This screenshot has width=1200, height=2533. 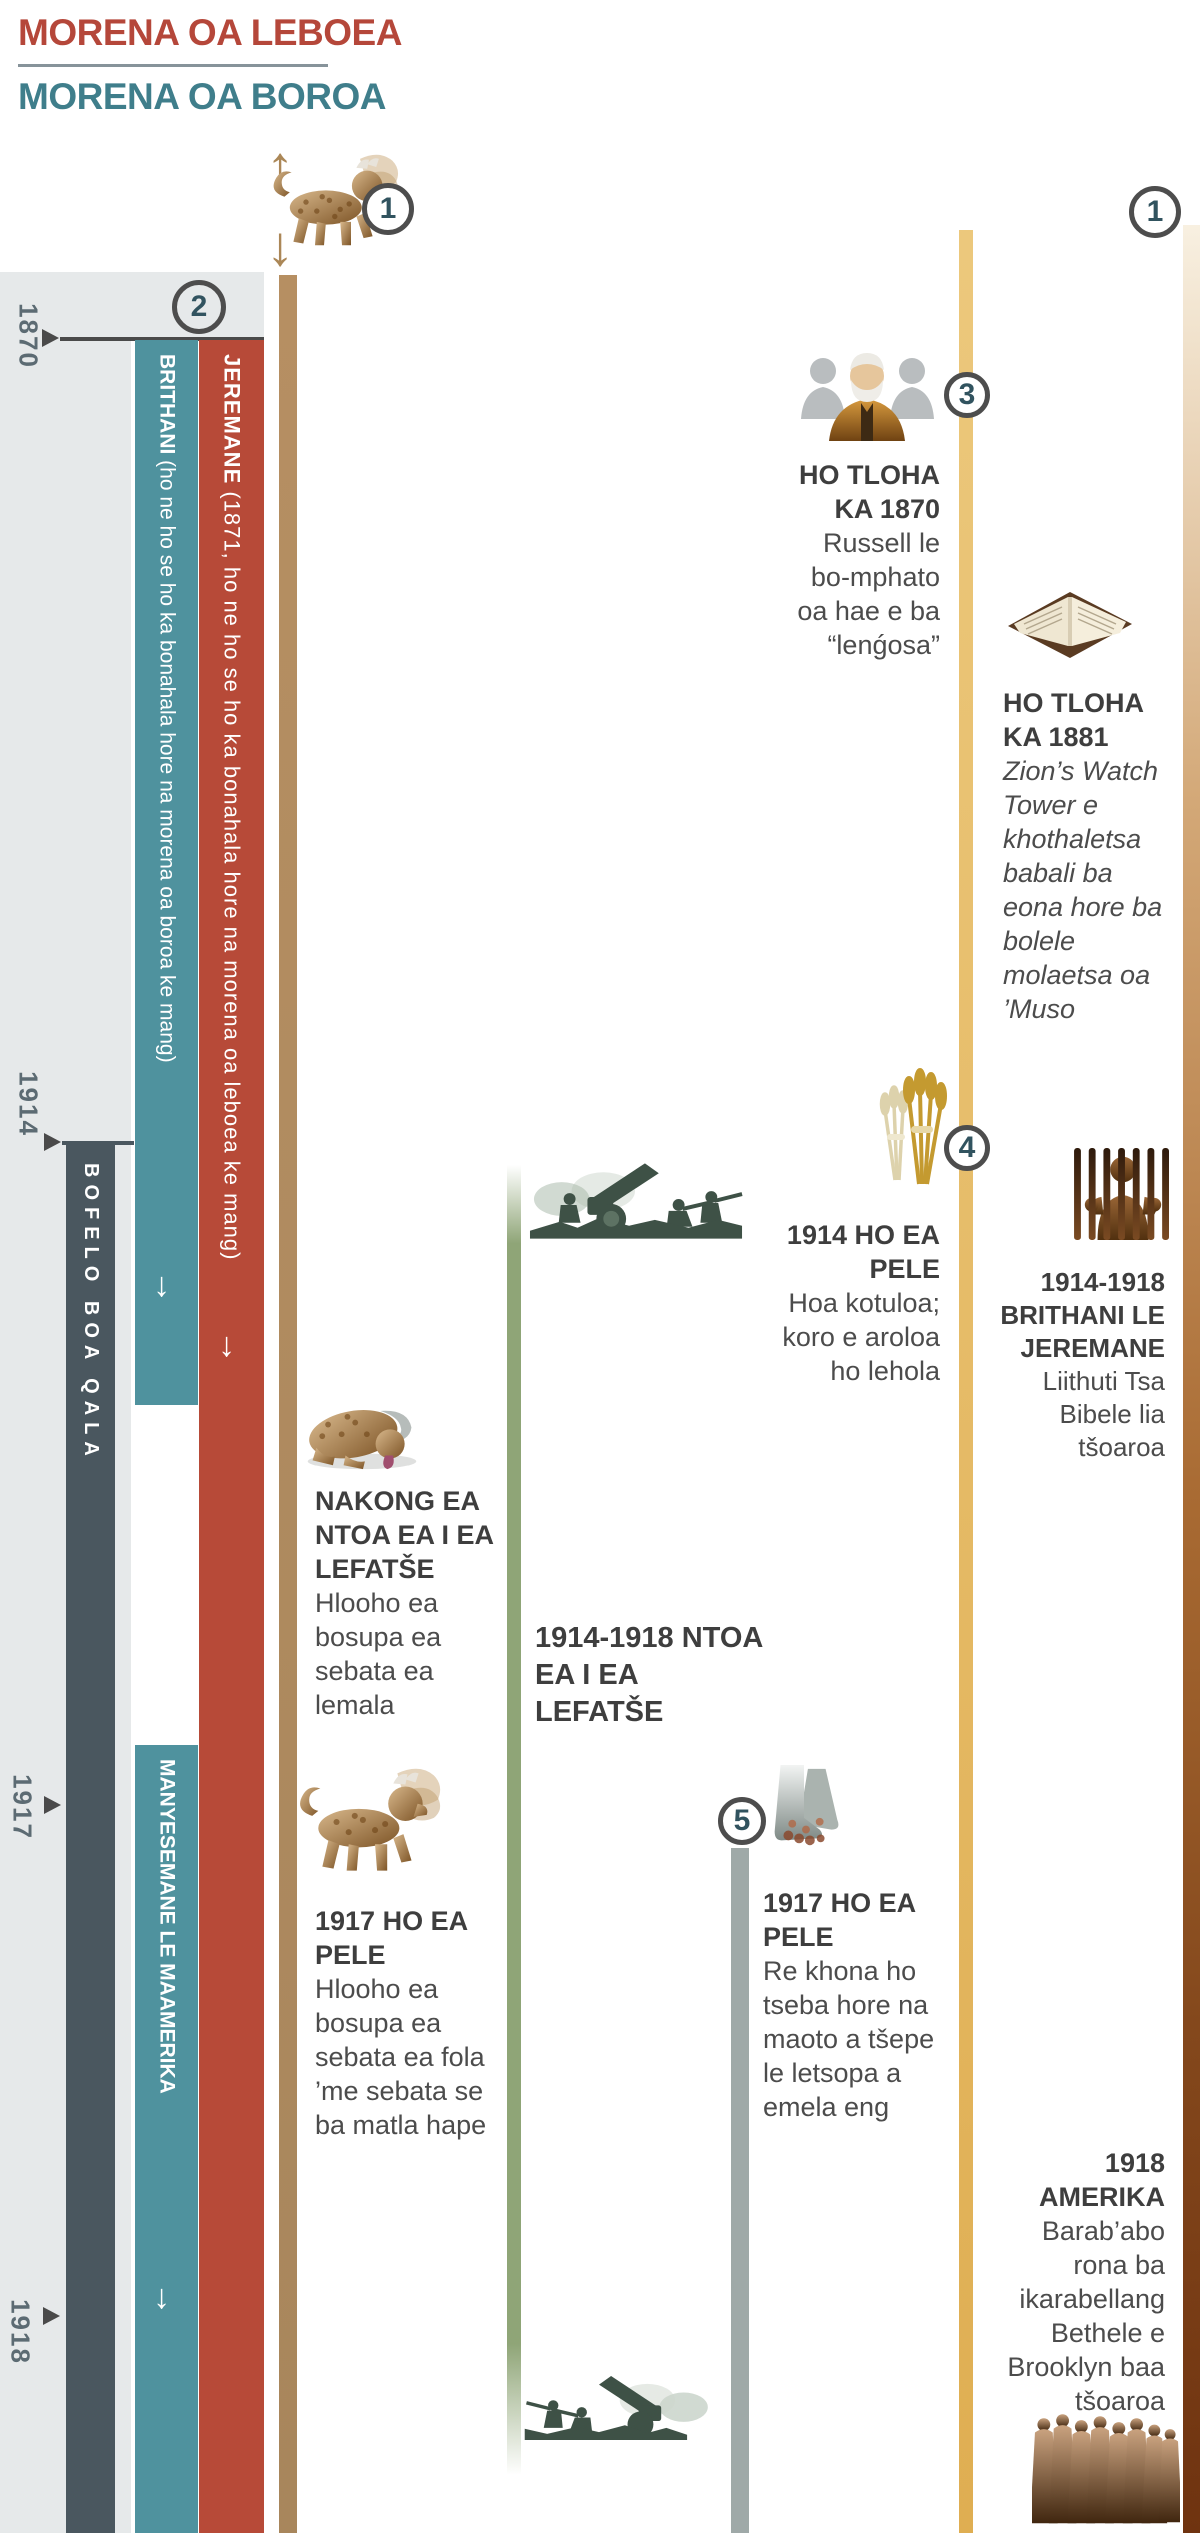 What do you see at coordinates (839, 1920) in the screenshot?
I see `event-1917-feet-title: 1917 HO EA PELE` at bounding box center [839, 1920].